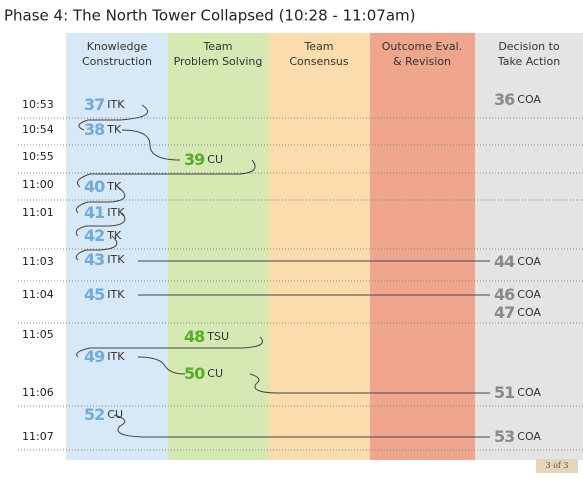 The height and width of the screenshot is (484, 583). I want to click on event: 44 COA, so click(517, 261).